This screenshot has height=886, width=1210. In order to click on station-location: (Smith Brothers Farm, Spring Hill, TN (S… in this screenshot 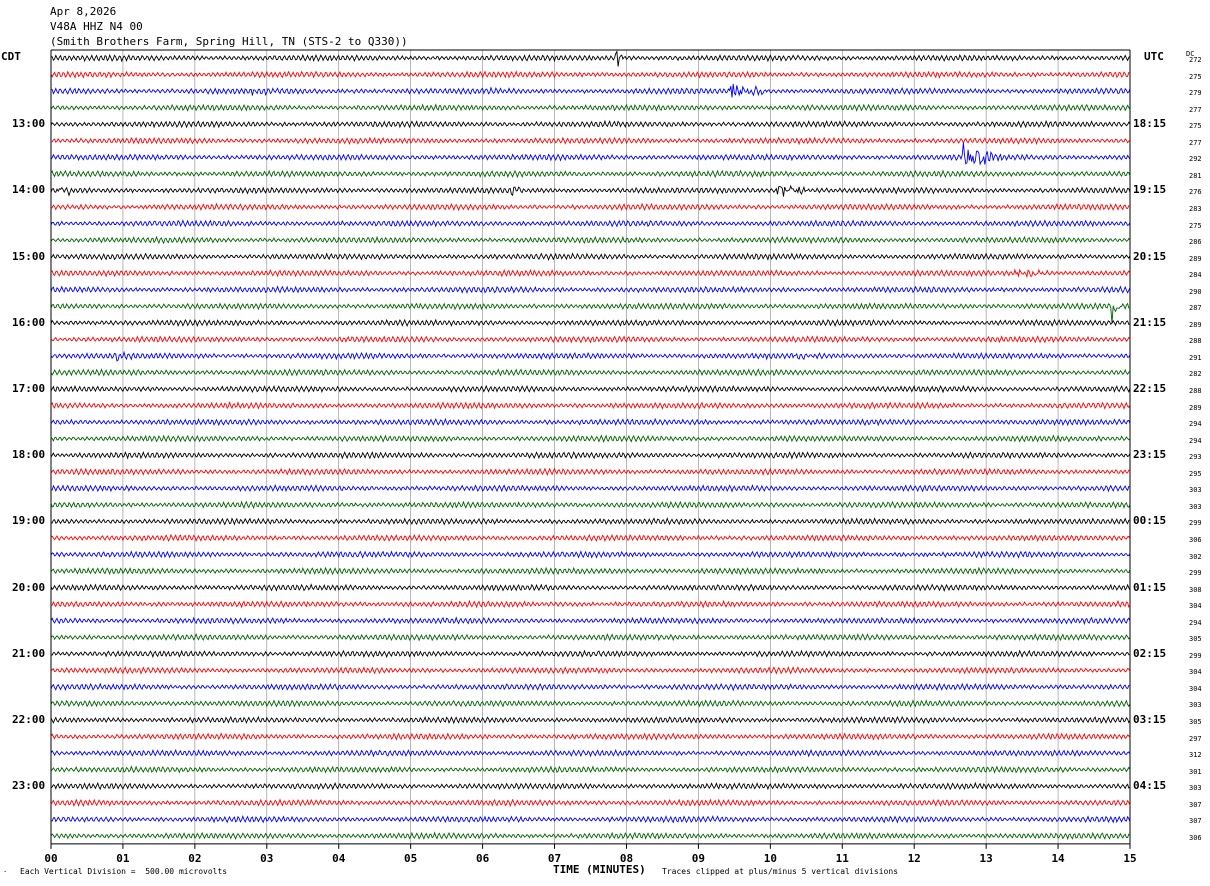, I will do `click(229, 41)`.